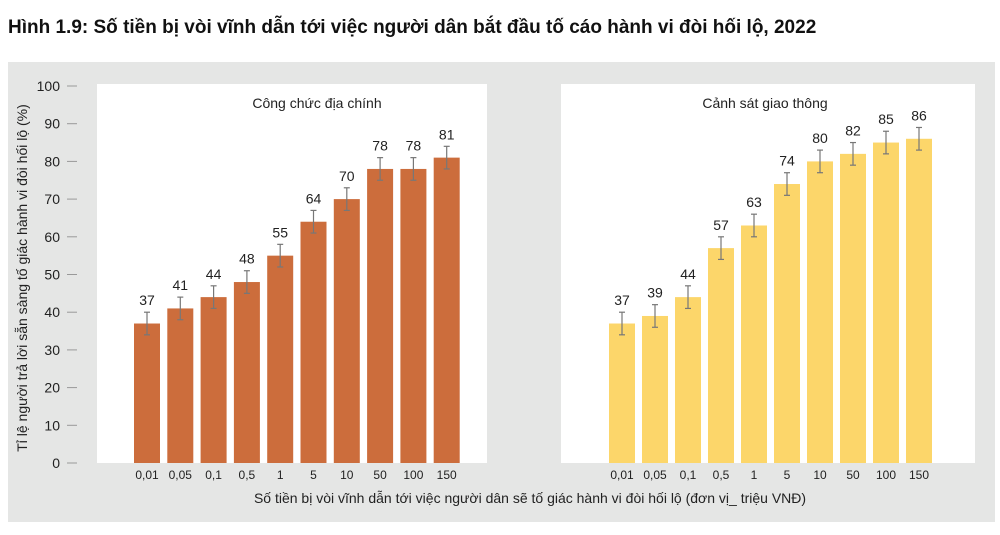 This screenshot has width=1000, height=535. I want to click on data-label: 80, so click(820, 138).